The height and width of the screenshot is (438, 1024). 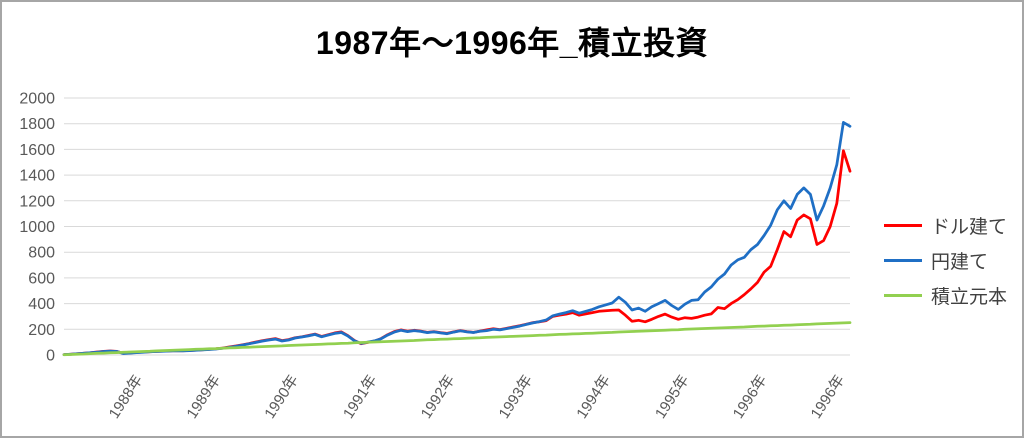 What do you see at coordinates (360, 397) in the screenshot?
I see `x-axis-tick-label: 1991年` at bounding box center [360, 397].